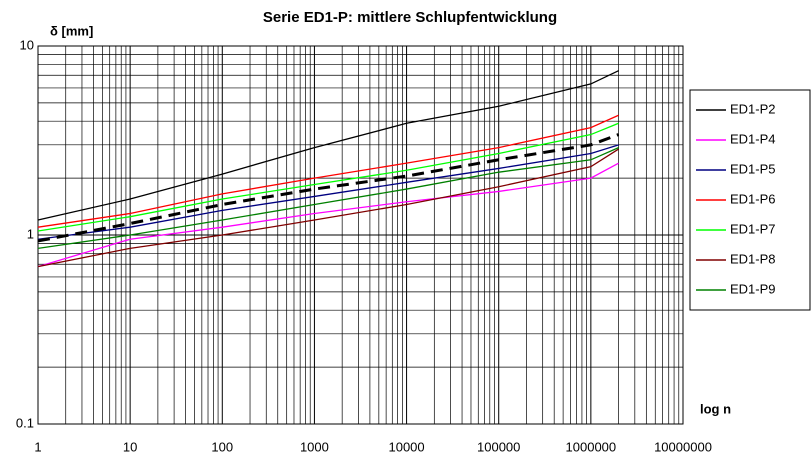 The image size is (811, 459). What do you see at coordinates (683, 446) in the screenshot?
I see `x-tick-label: 10000000` at bounding box center [683, 446].